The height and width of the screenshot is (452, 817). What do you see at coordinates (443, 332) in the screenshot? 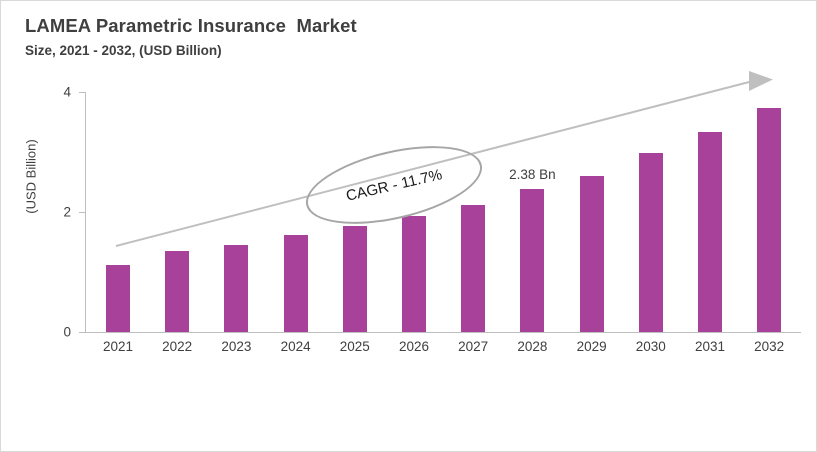
I see `x-axis-line` at bounding box center [443, 332].